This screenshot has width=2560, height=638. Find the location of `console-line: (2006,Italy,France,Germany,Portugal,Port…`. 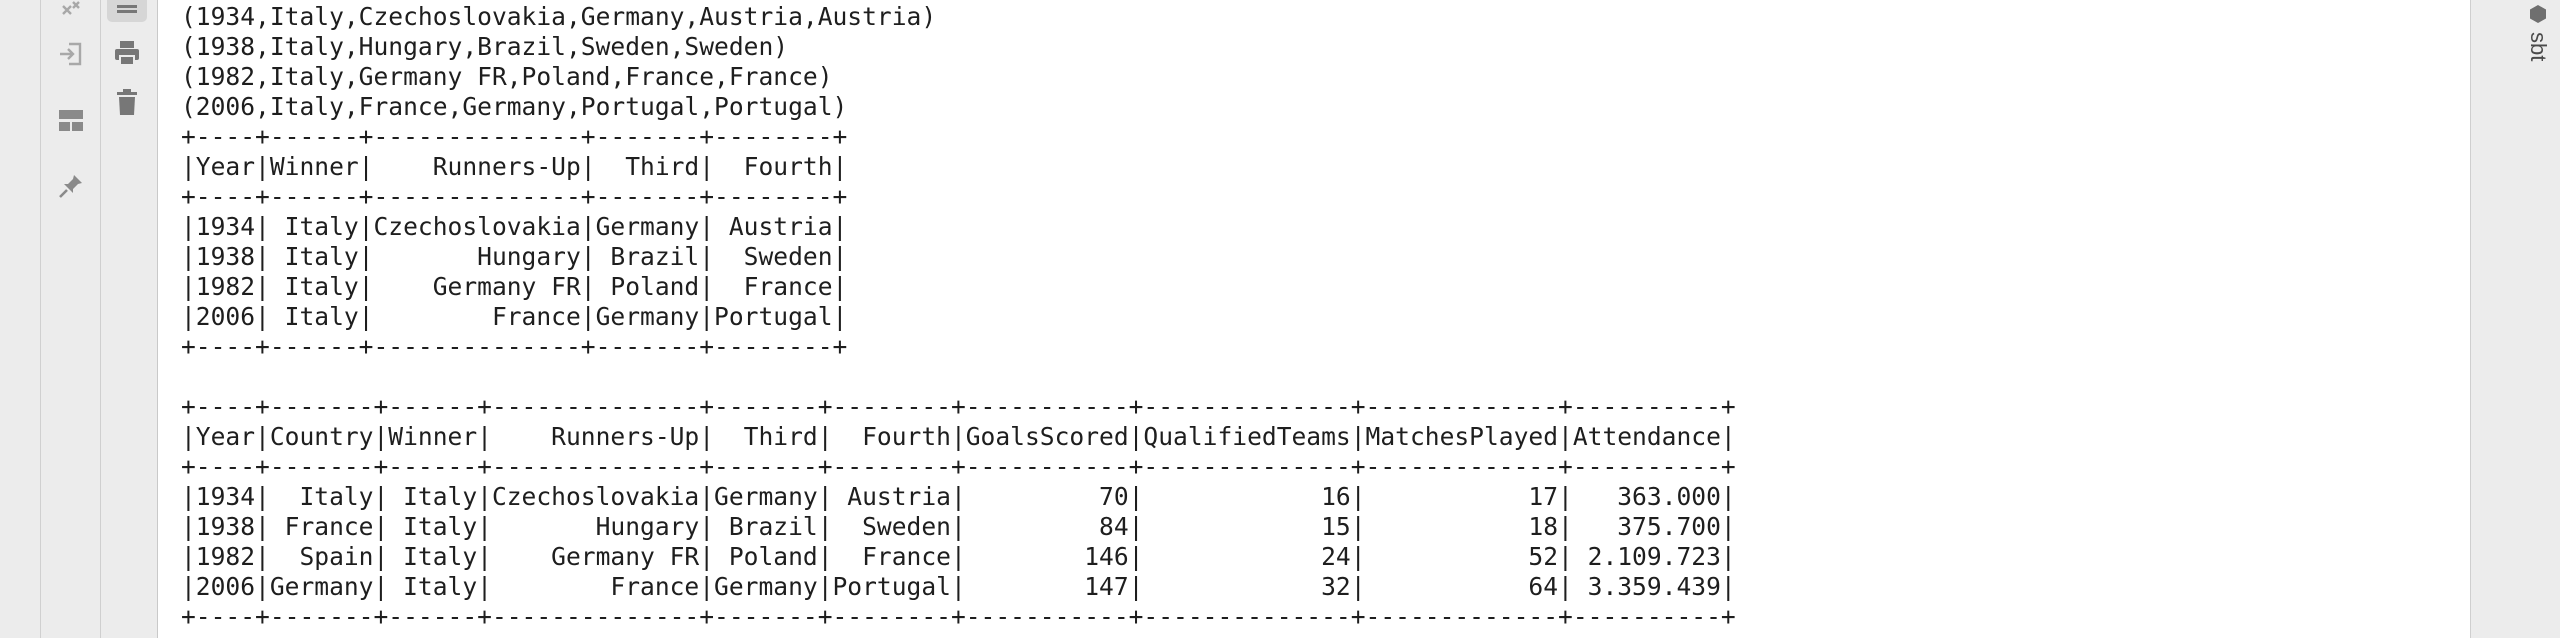

console-line: (2006,Italy,France,Germany,Portugal,Port… is located at coordinates (514, 106).